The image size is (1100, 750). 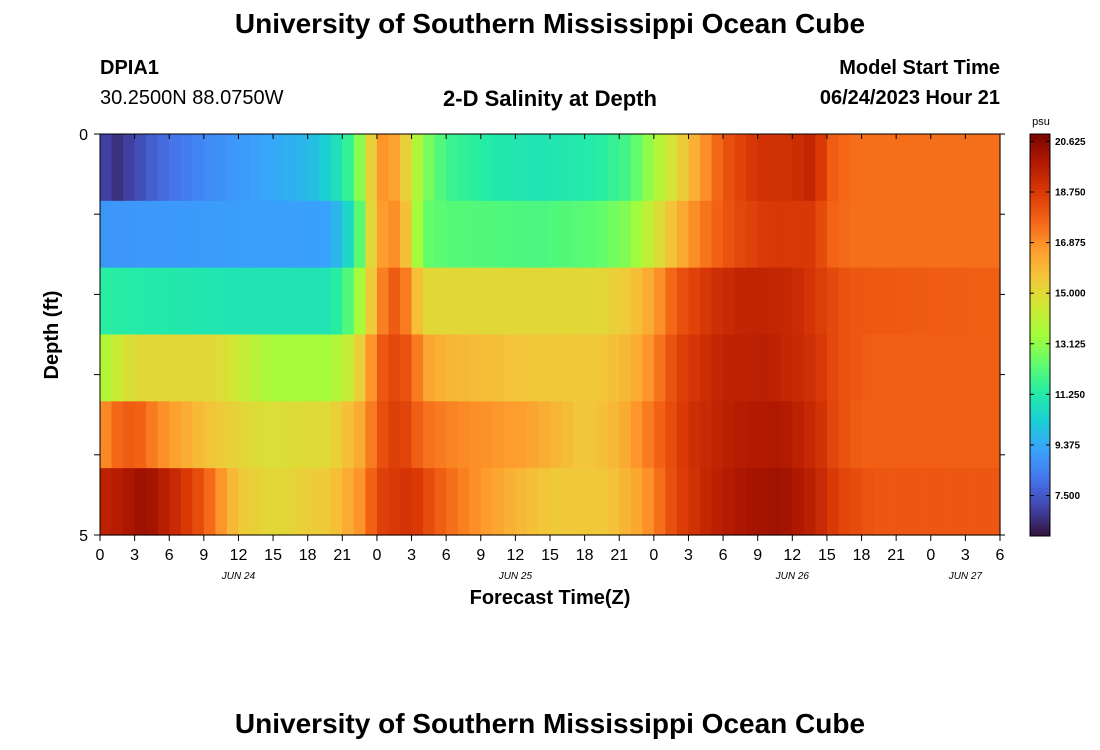 I want to click on x-axis-label: Forecast Time(Z), so click(x=550, y=598).